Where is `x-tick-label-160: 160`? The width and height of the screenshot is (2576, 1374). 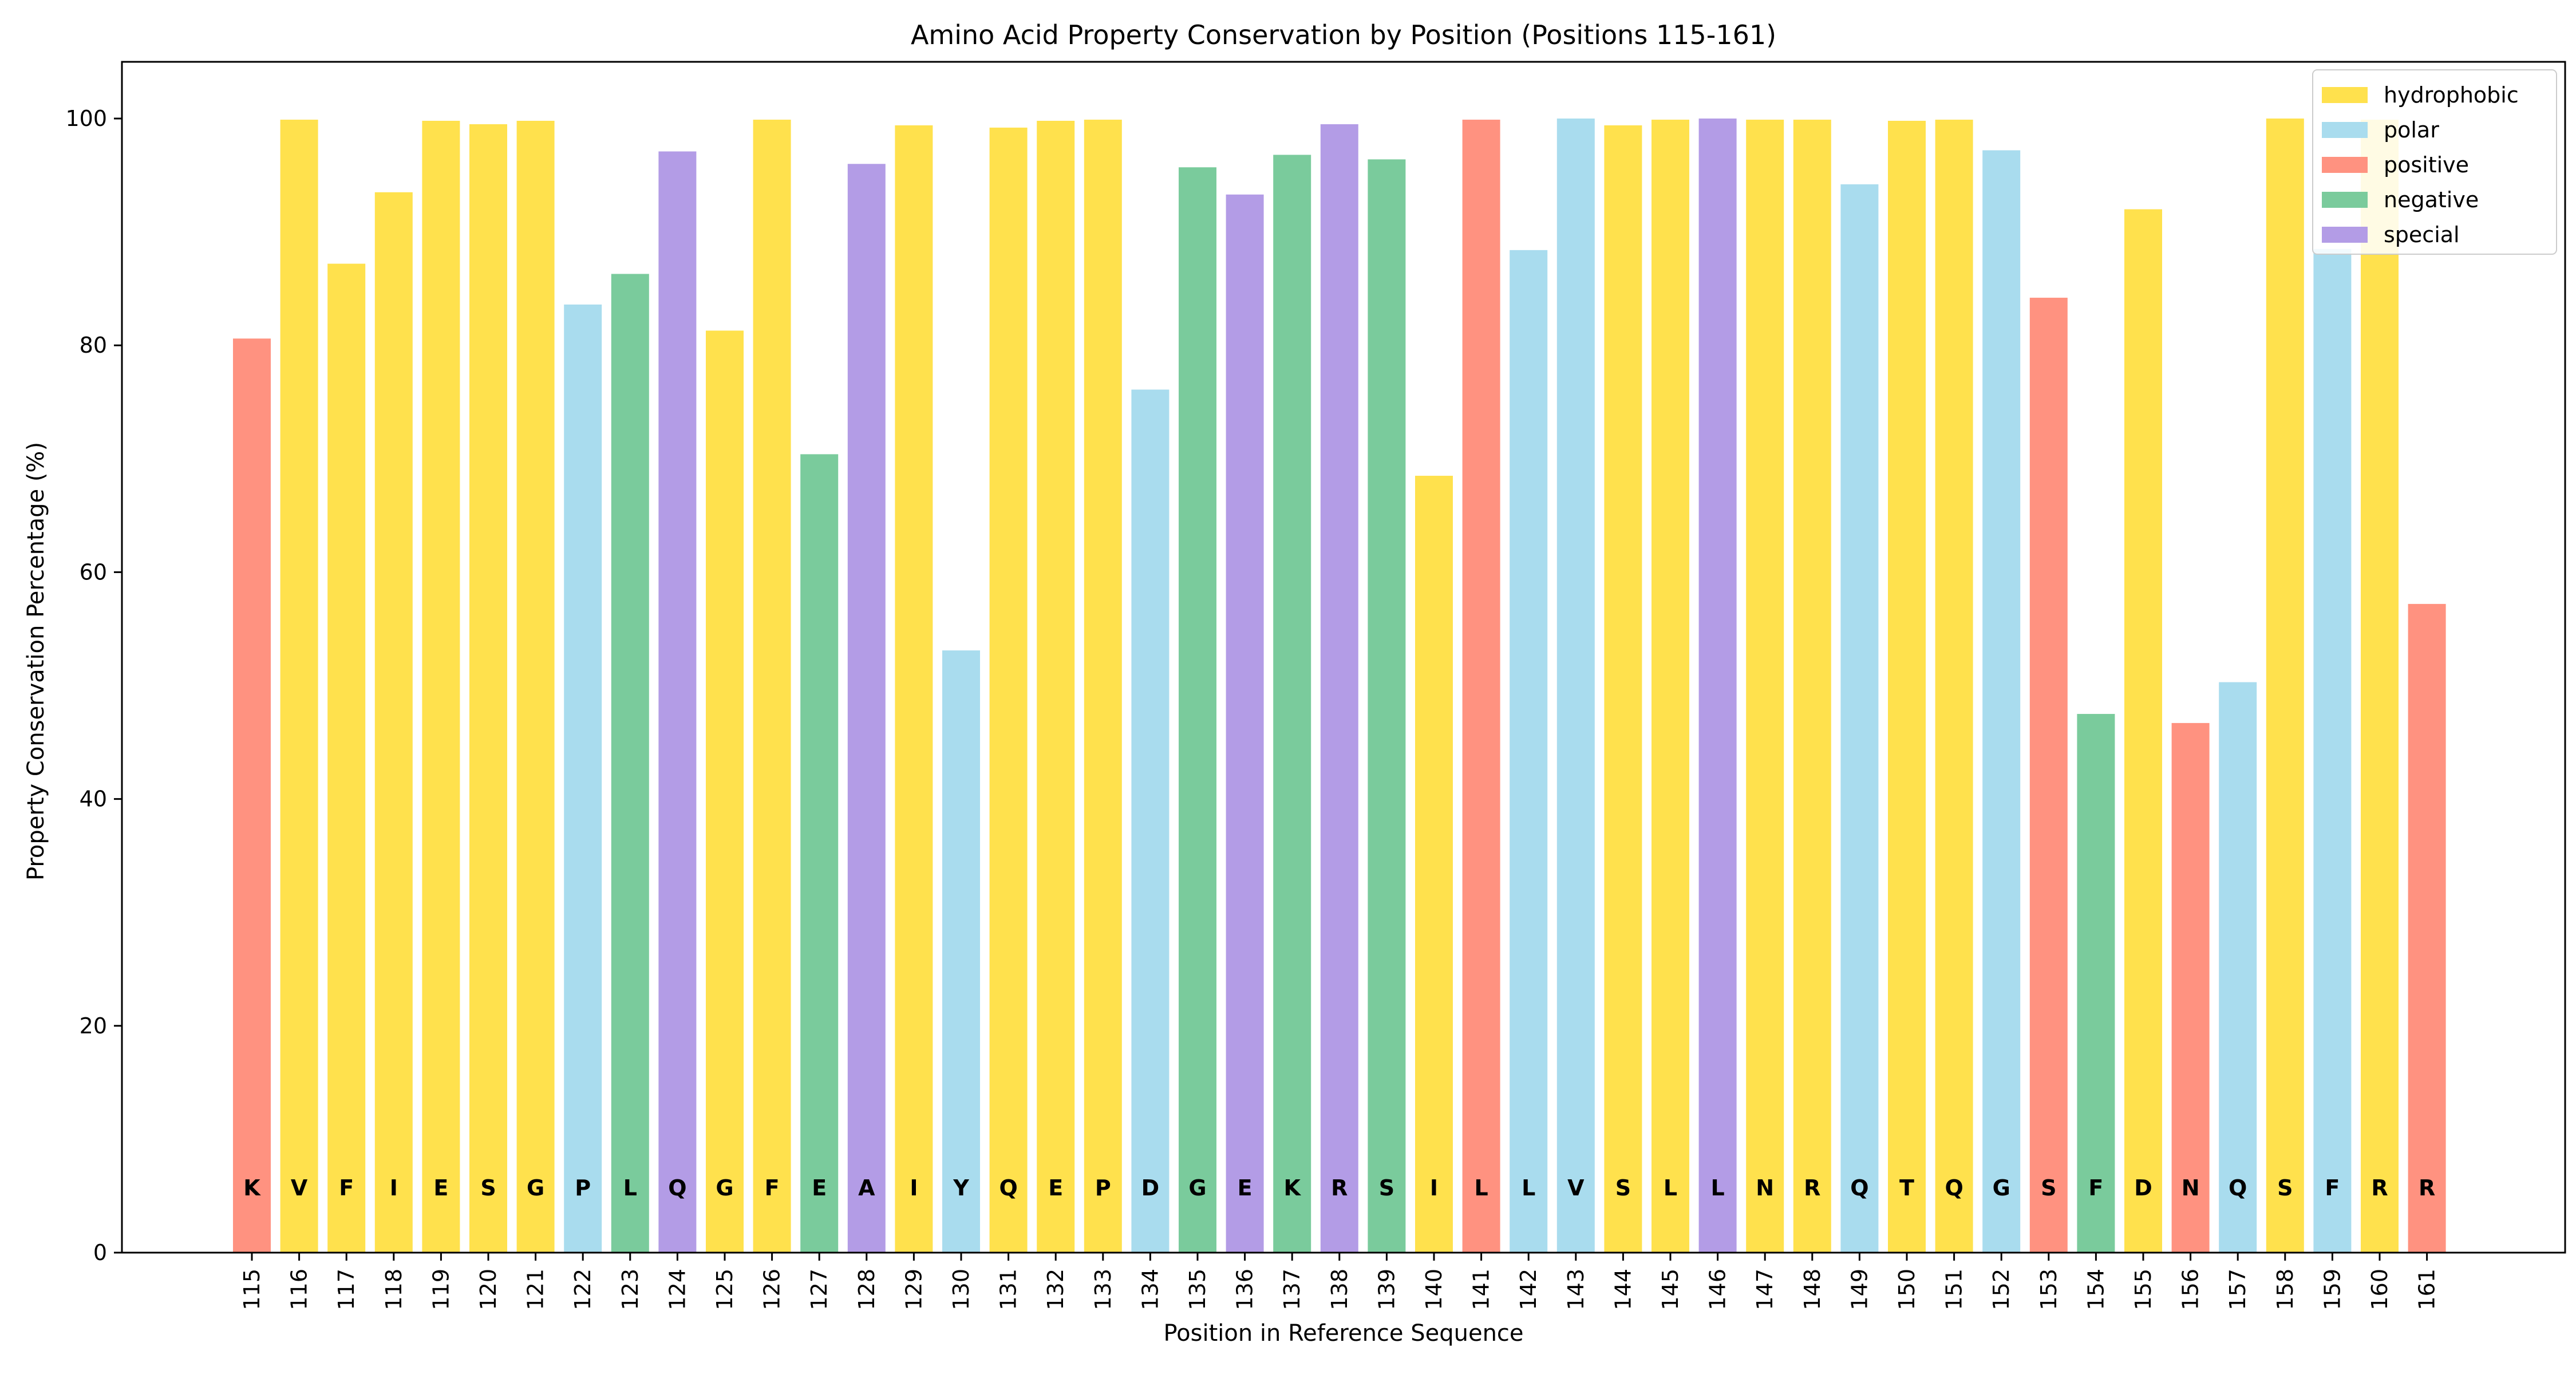
x-tick-label-160: 160 is located at coordinates (2379, 1289).